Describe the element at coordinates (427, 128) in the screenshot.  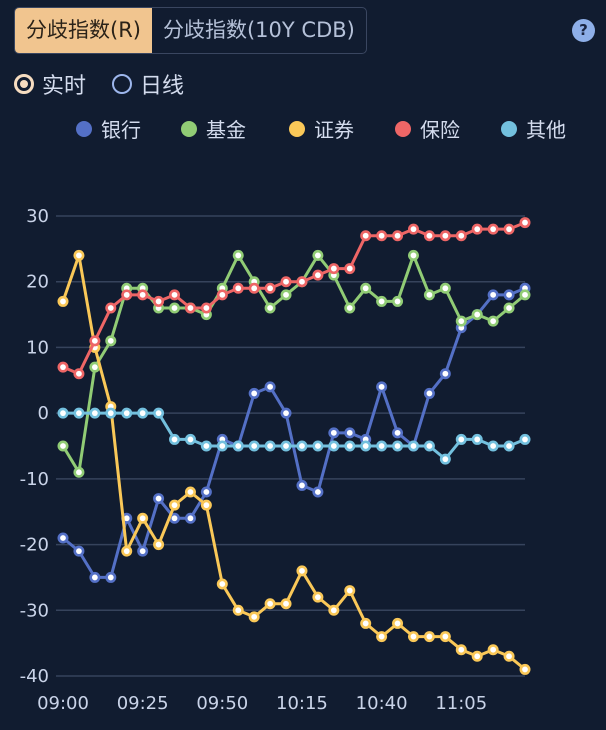
I see `legend-item-insurance: 保险` at that location.